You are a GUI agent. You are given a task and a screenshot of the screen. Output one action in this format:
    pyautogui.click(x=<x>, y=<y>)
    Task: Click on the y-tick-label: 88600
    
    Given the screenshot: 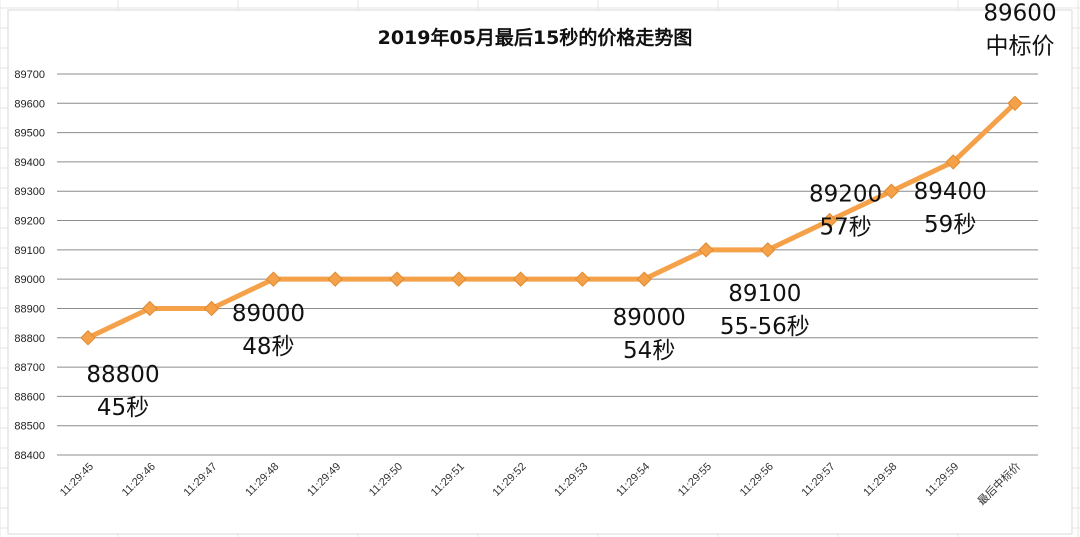 What is the action you would take?
    pyautogui.click(x=29, y=397)
    